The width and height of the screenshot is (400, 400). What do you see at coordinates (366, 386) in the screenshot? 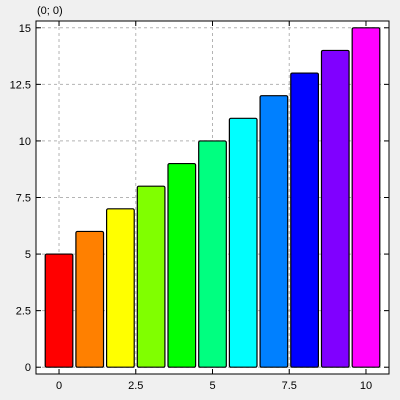
I see `x-tick-label: 10` at bounding box center [366, 386].